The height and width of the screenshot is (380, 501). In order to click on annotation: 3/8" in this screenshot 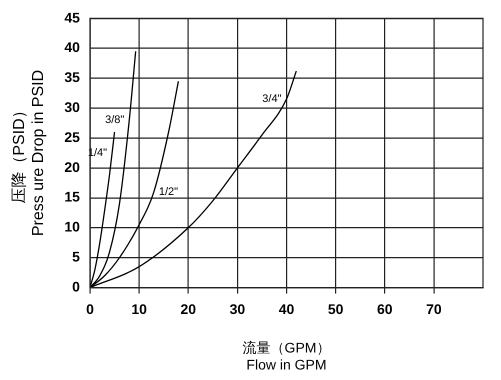, I will do `click(114, 120)`.